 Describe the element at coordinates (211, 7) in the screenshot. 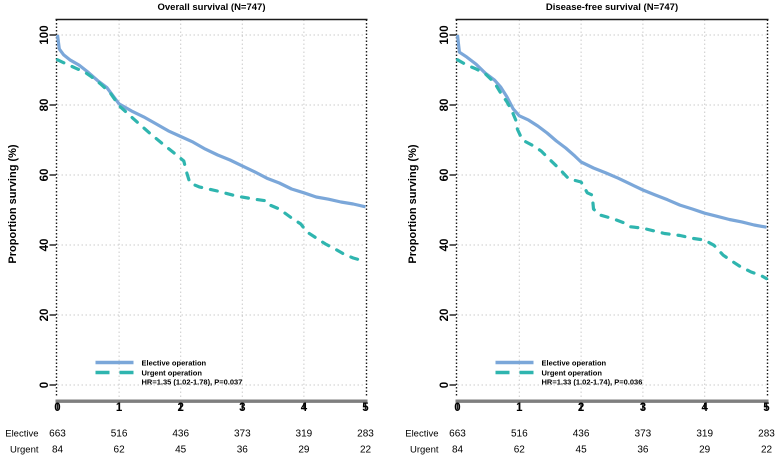

I see `chart-title: Overall survival (N=747)` at that location.